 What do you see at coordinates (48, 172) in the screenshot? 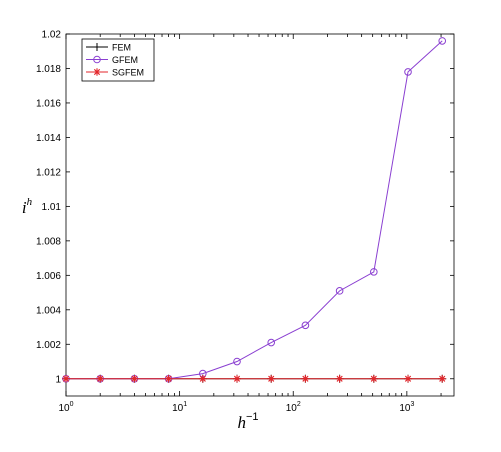
I see `y-tick-label: 1.012` at bounding box center [48, 172].